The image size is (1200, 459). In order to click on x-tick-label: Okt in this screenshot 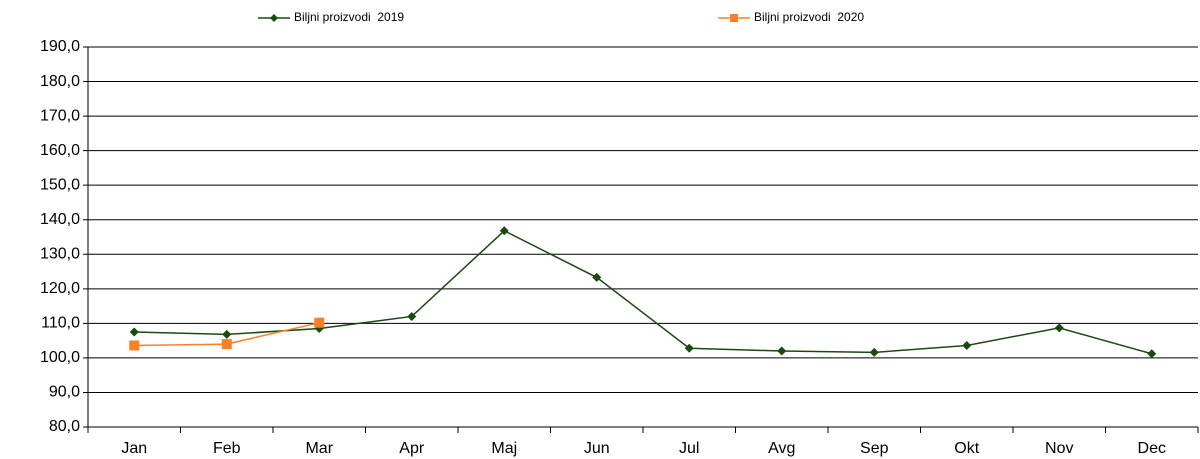, I will do `click(966, 448)`.